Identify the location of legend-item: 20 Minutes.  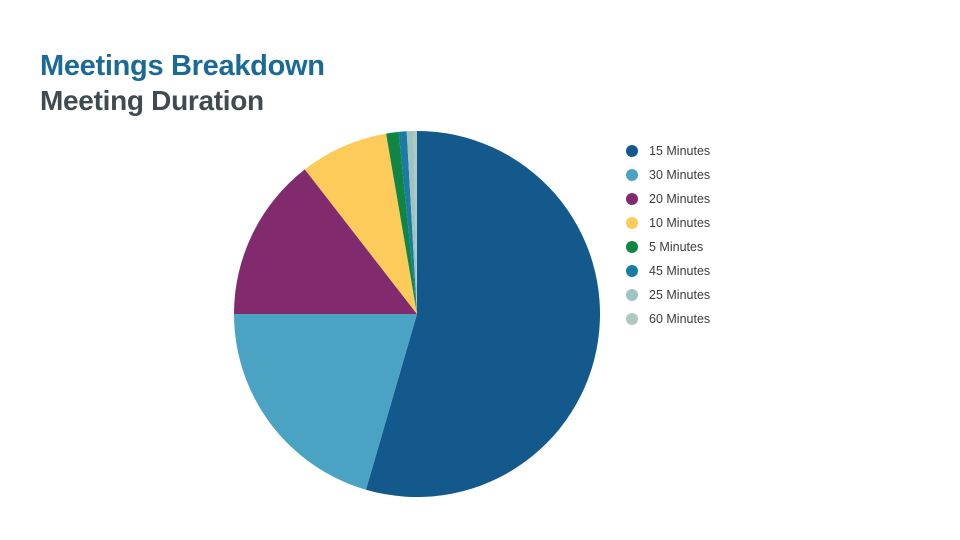
(701, 199).